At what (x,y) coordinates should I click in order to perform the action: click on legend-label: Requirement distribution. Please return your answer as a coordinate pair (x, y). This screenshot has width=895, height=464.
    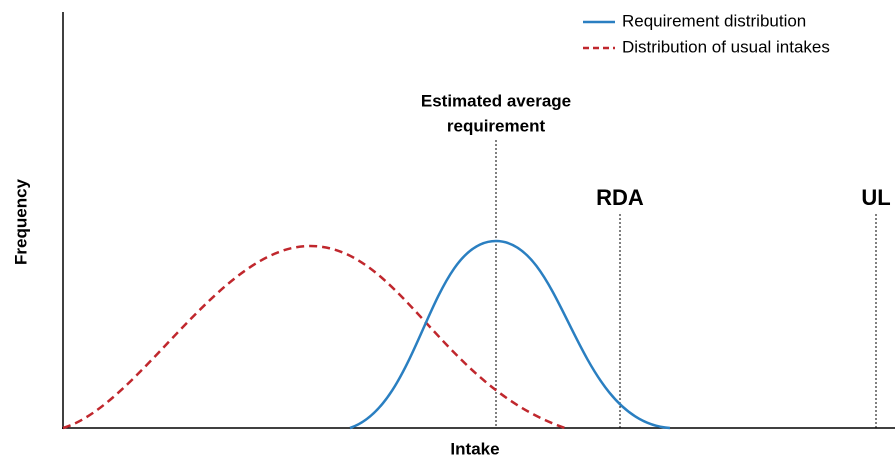
    Looking at the image, I should click on (714, 20).